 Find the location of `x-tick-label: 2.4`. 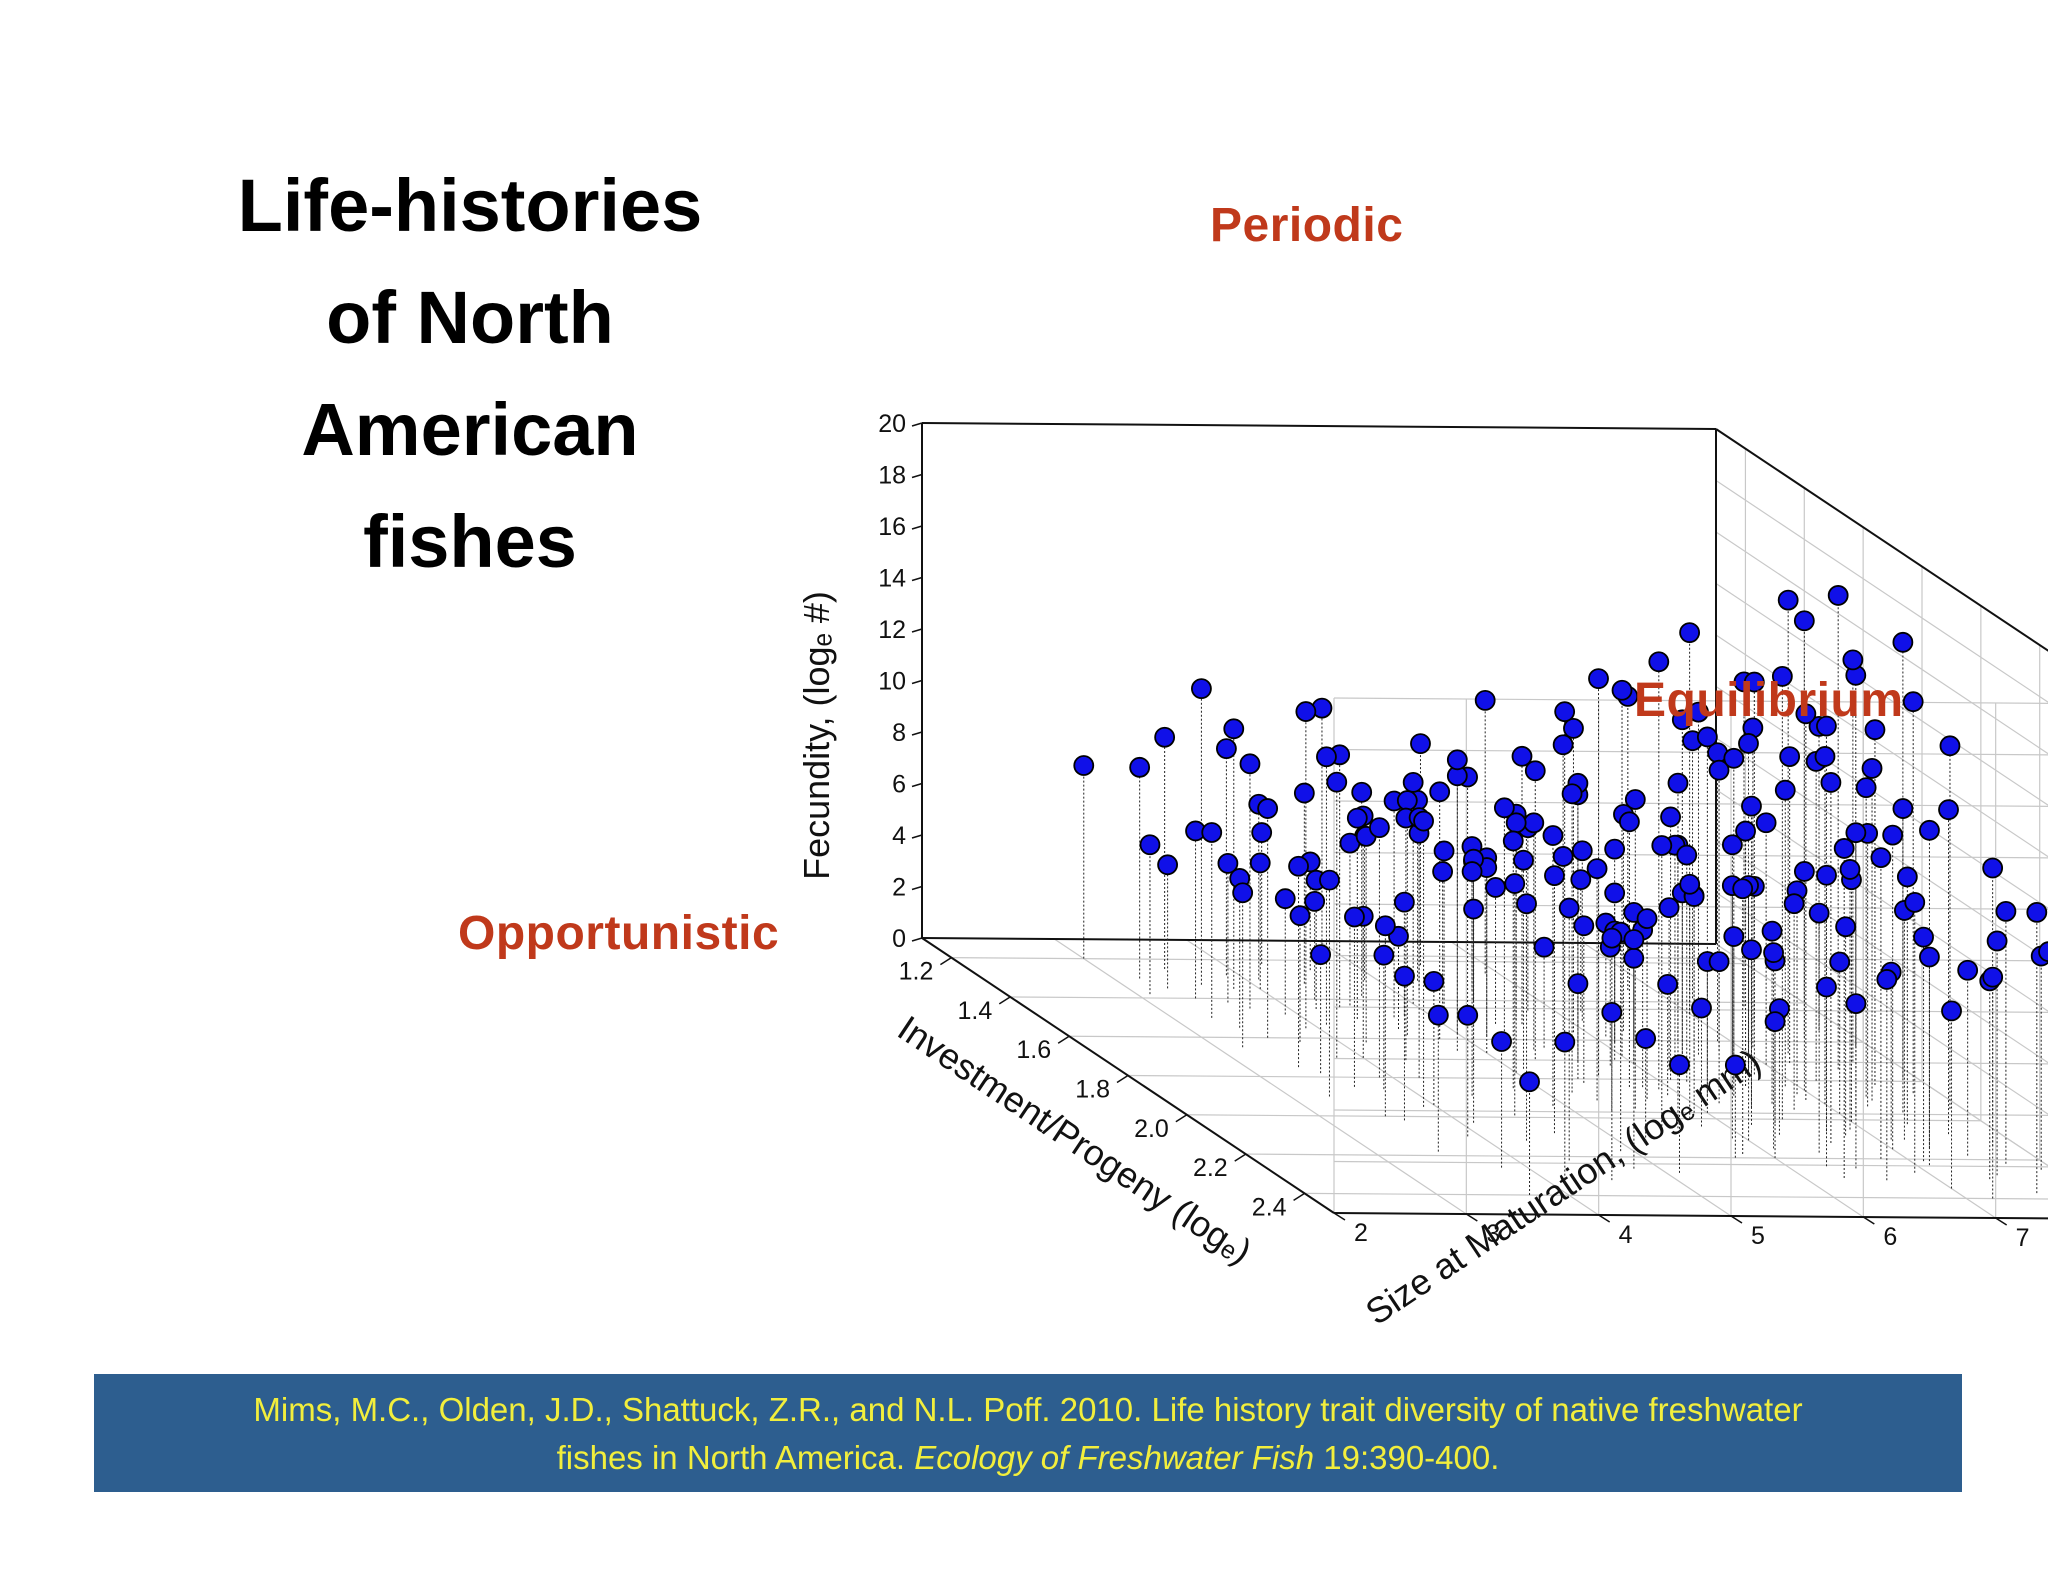

x-tick-label: 2.4 is located at coordinates (1269, 1207).